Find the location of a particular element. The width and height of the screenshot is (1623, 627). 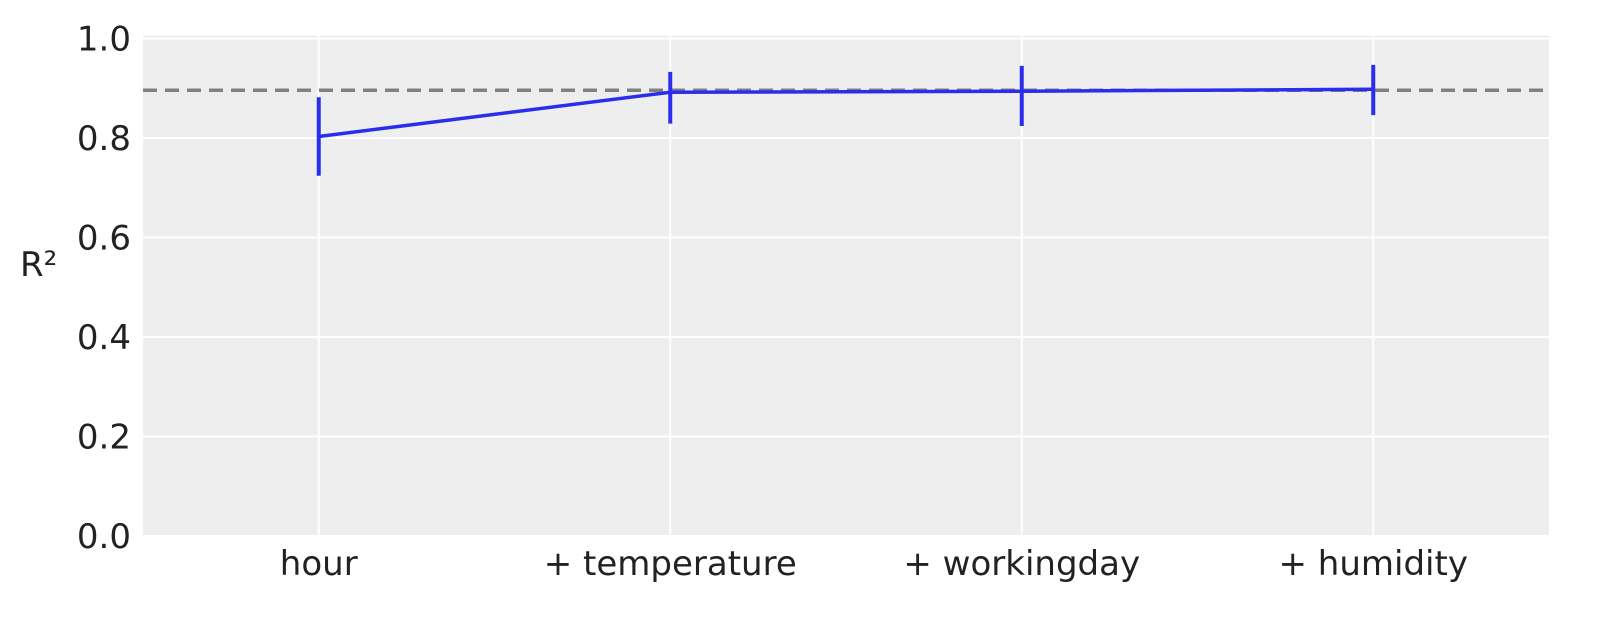

y-tick-label: 0.4 is located at coordinates (104, 338).